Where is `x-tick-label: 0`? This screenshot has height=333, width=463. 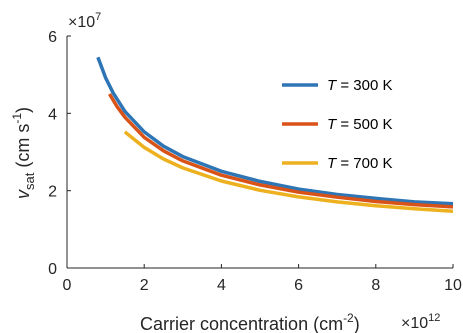 x-tick-label: 0 is located at coordinates (67, 285).